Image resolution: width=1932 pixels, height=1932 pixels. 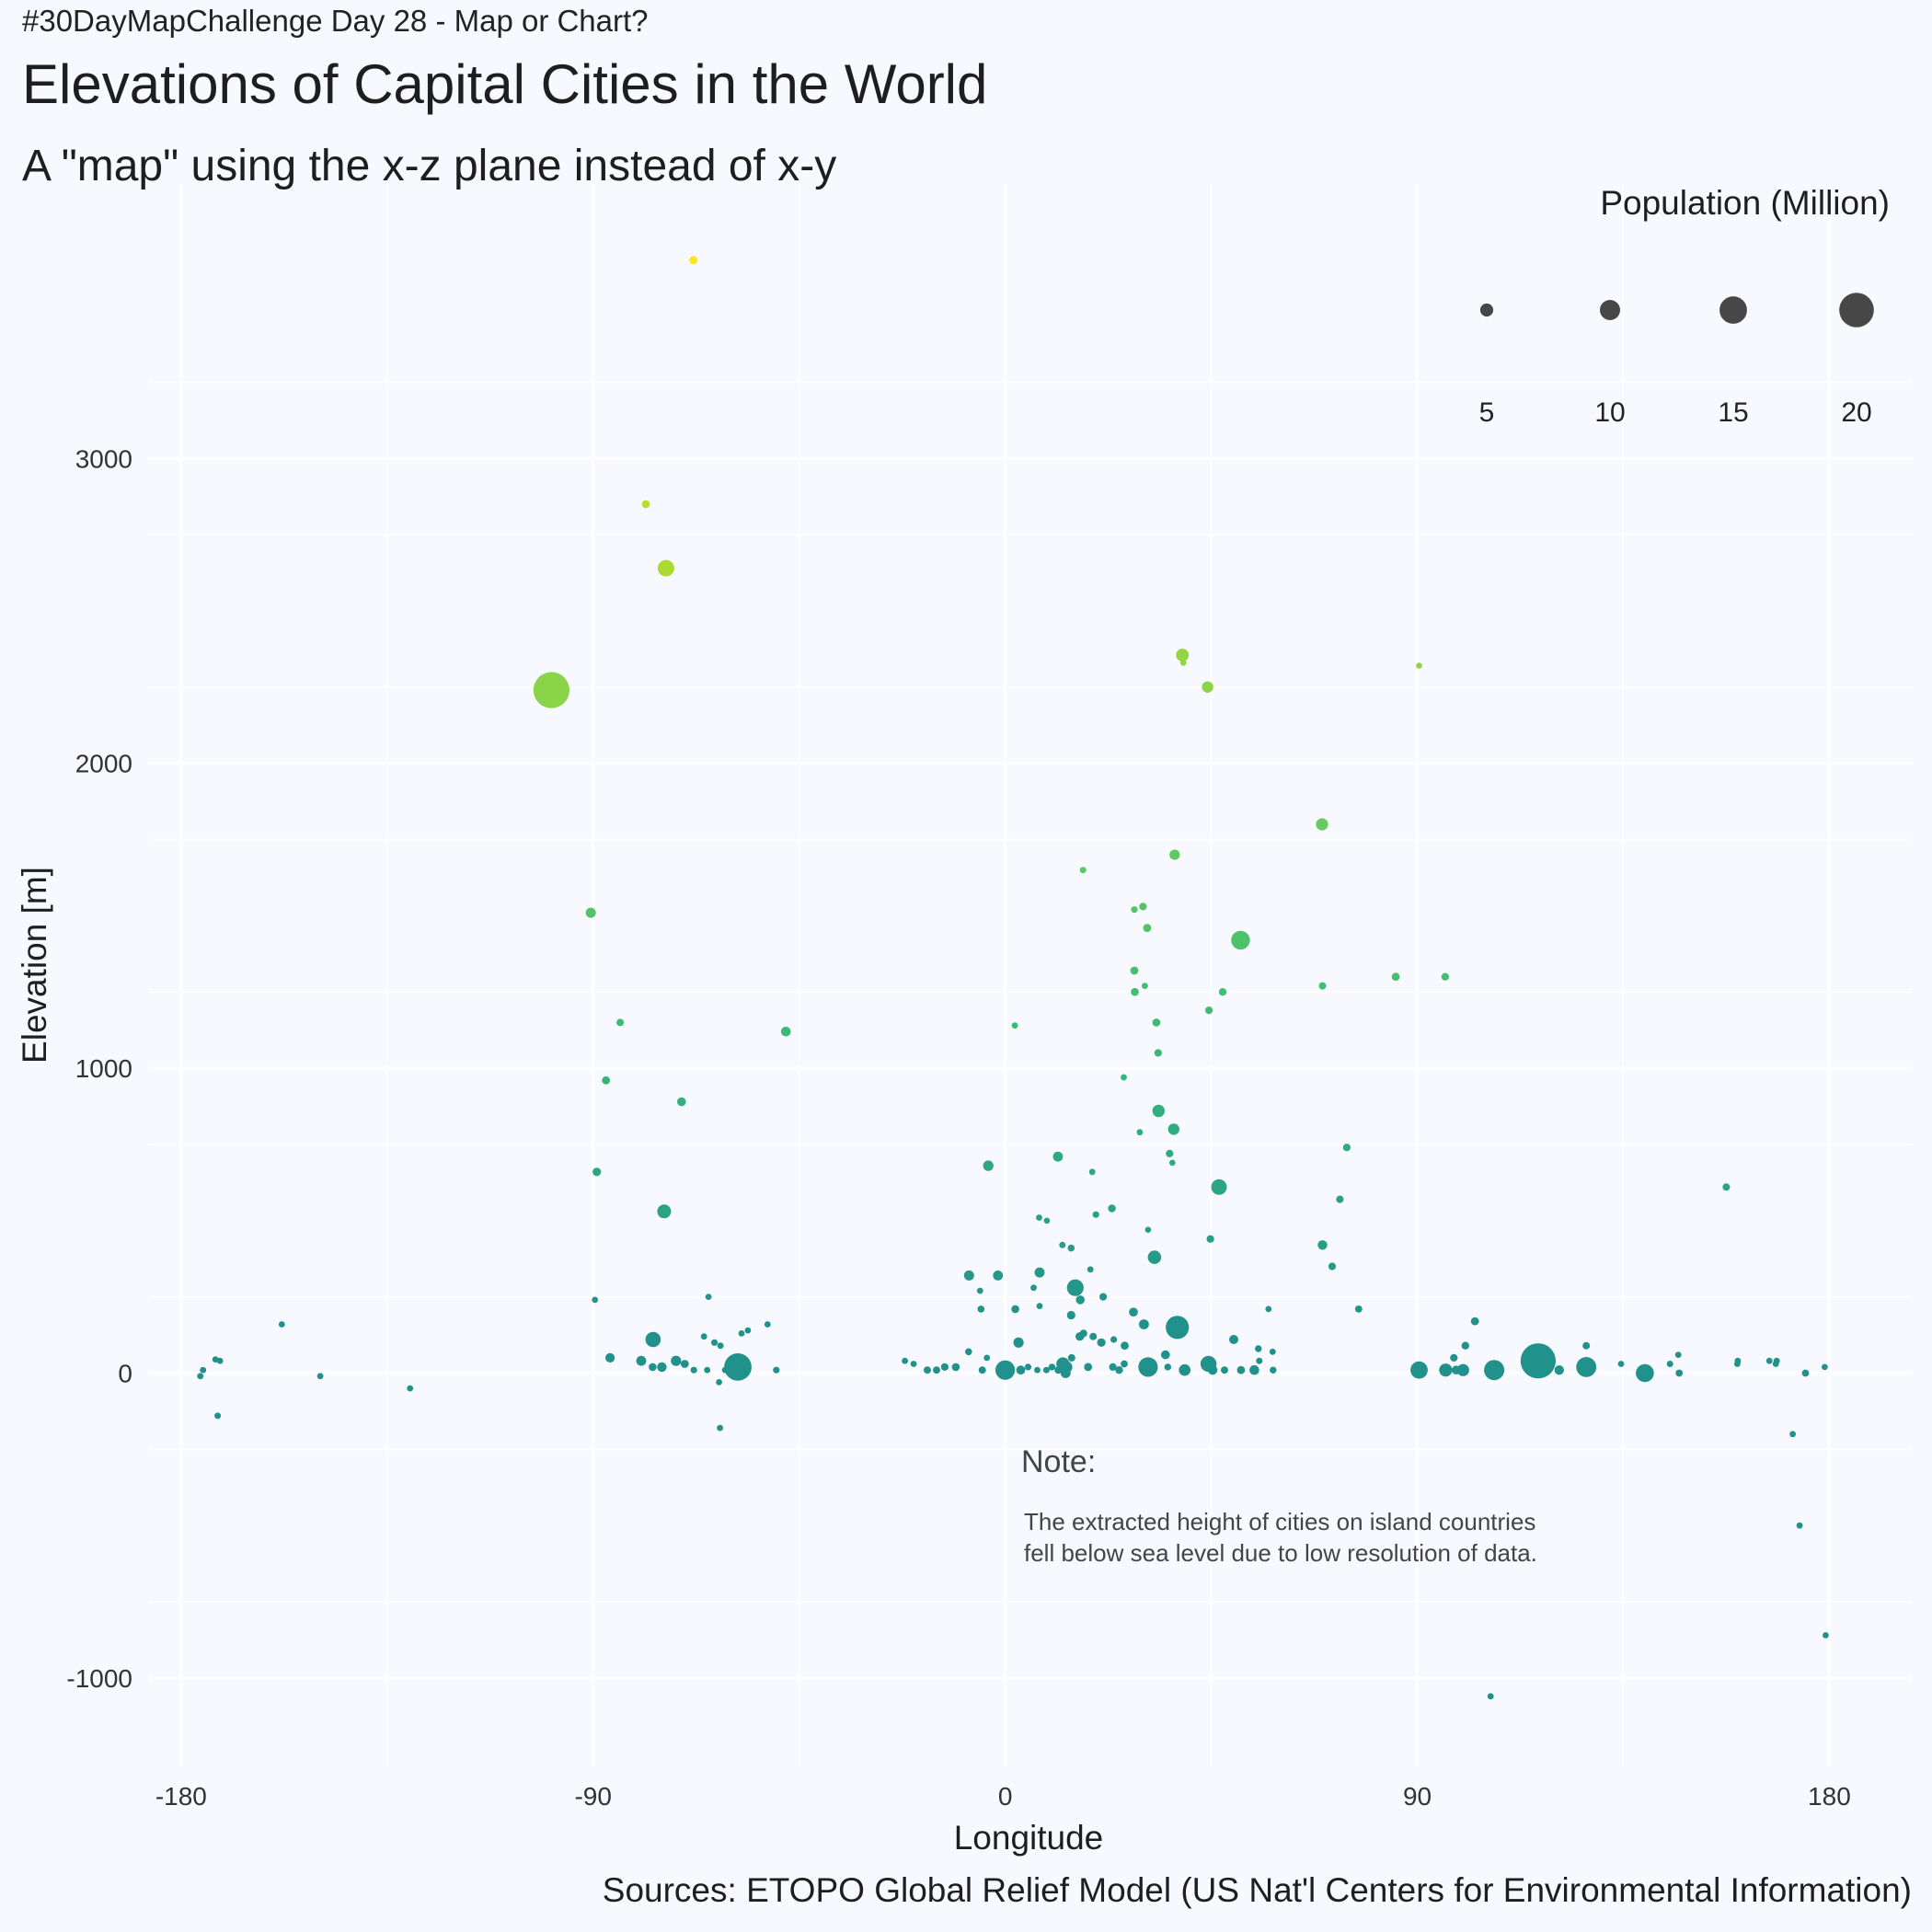 What do you see at coordinates (1005, 1796) in the screenshot?
I see `x-tick-label: 0` at bounding box center [1005, 1796].